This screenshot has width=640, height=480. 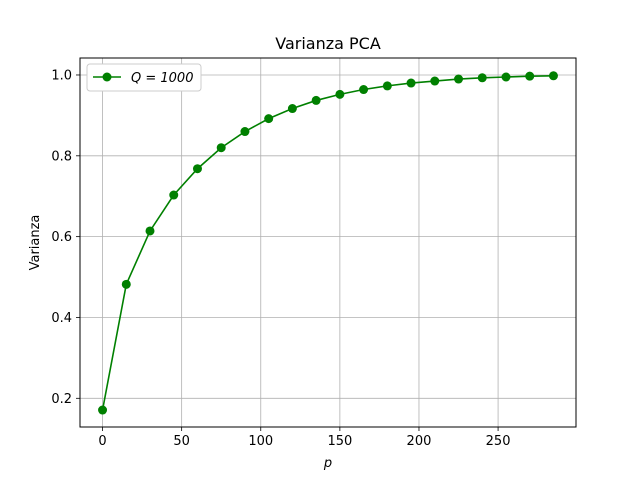 What do you see at coordinates (419, 441) in the screenshot?
I see `x-tick-label: 200` at bounding box center [419, 441].